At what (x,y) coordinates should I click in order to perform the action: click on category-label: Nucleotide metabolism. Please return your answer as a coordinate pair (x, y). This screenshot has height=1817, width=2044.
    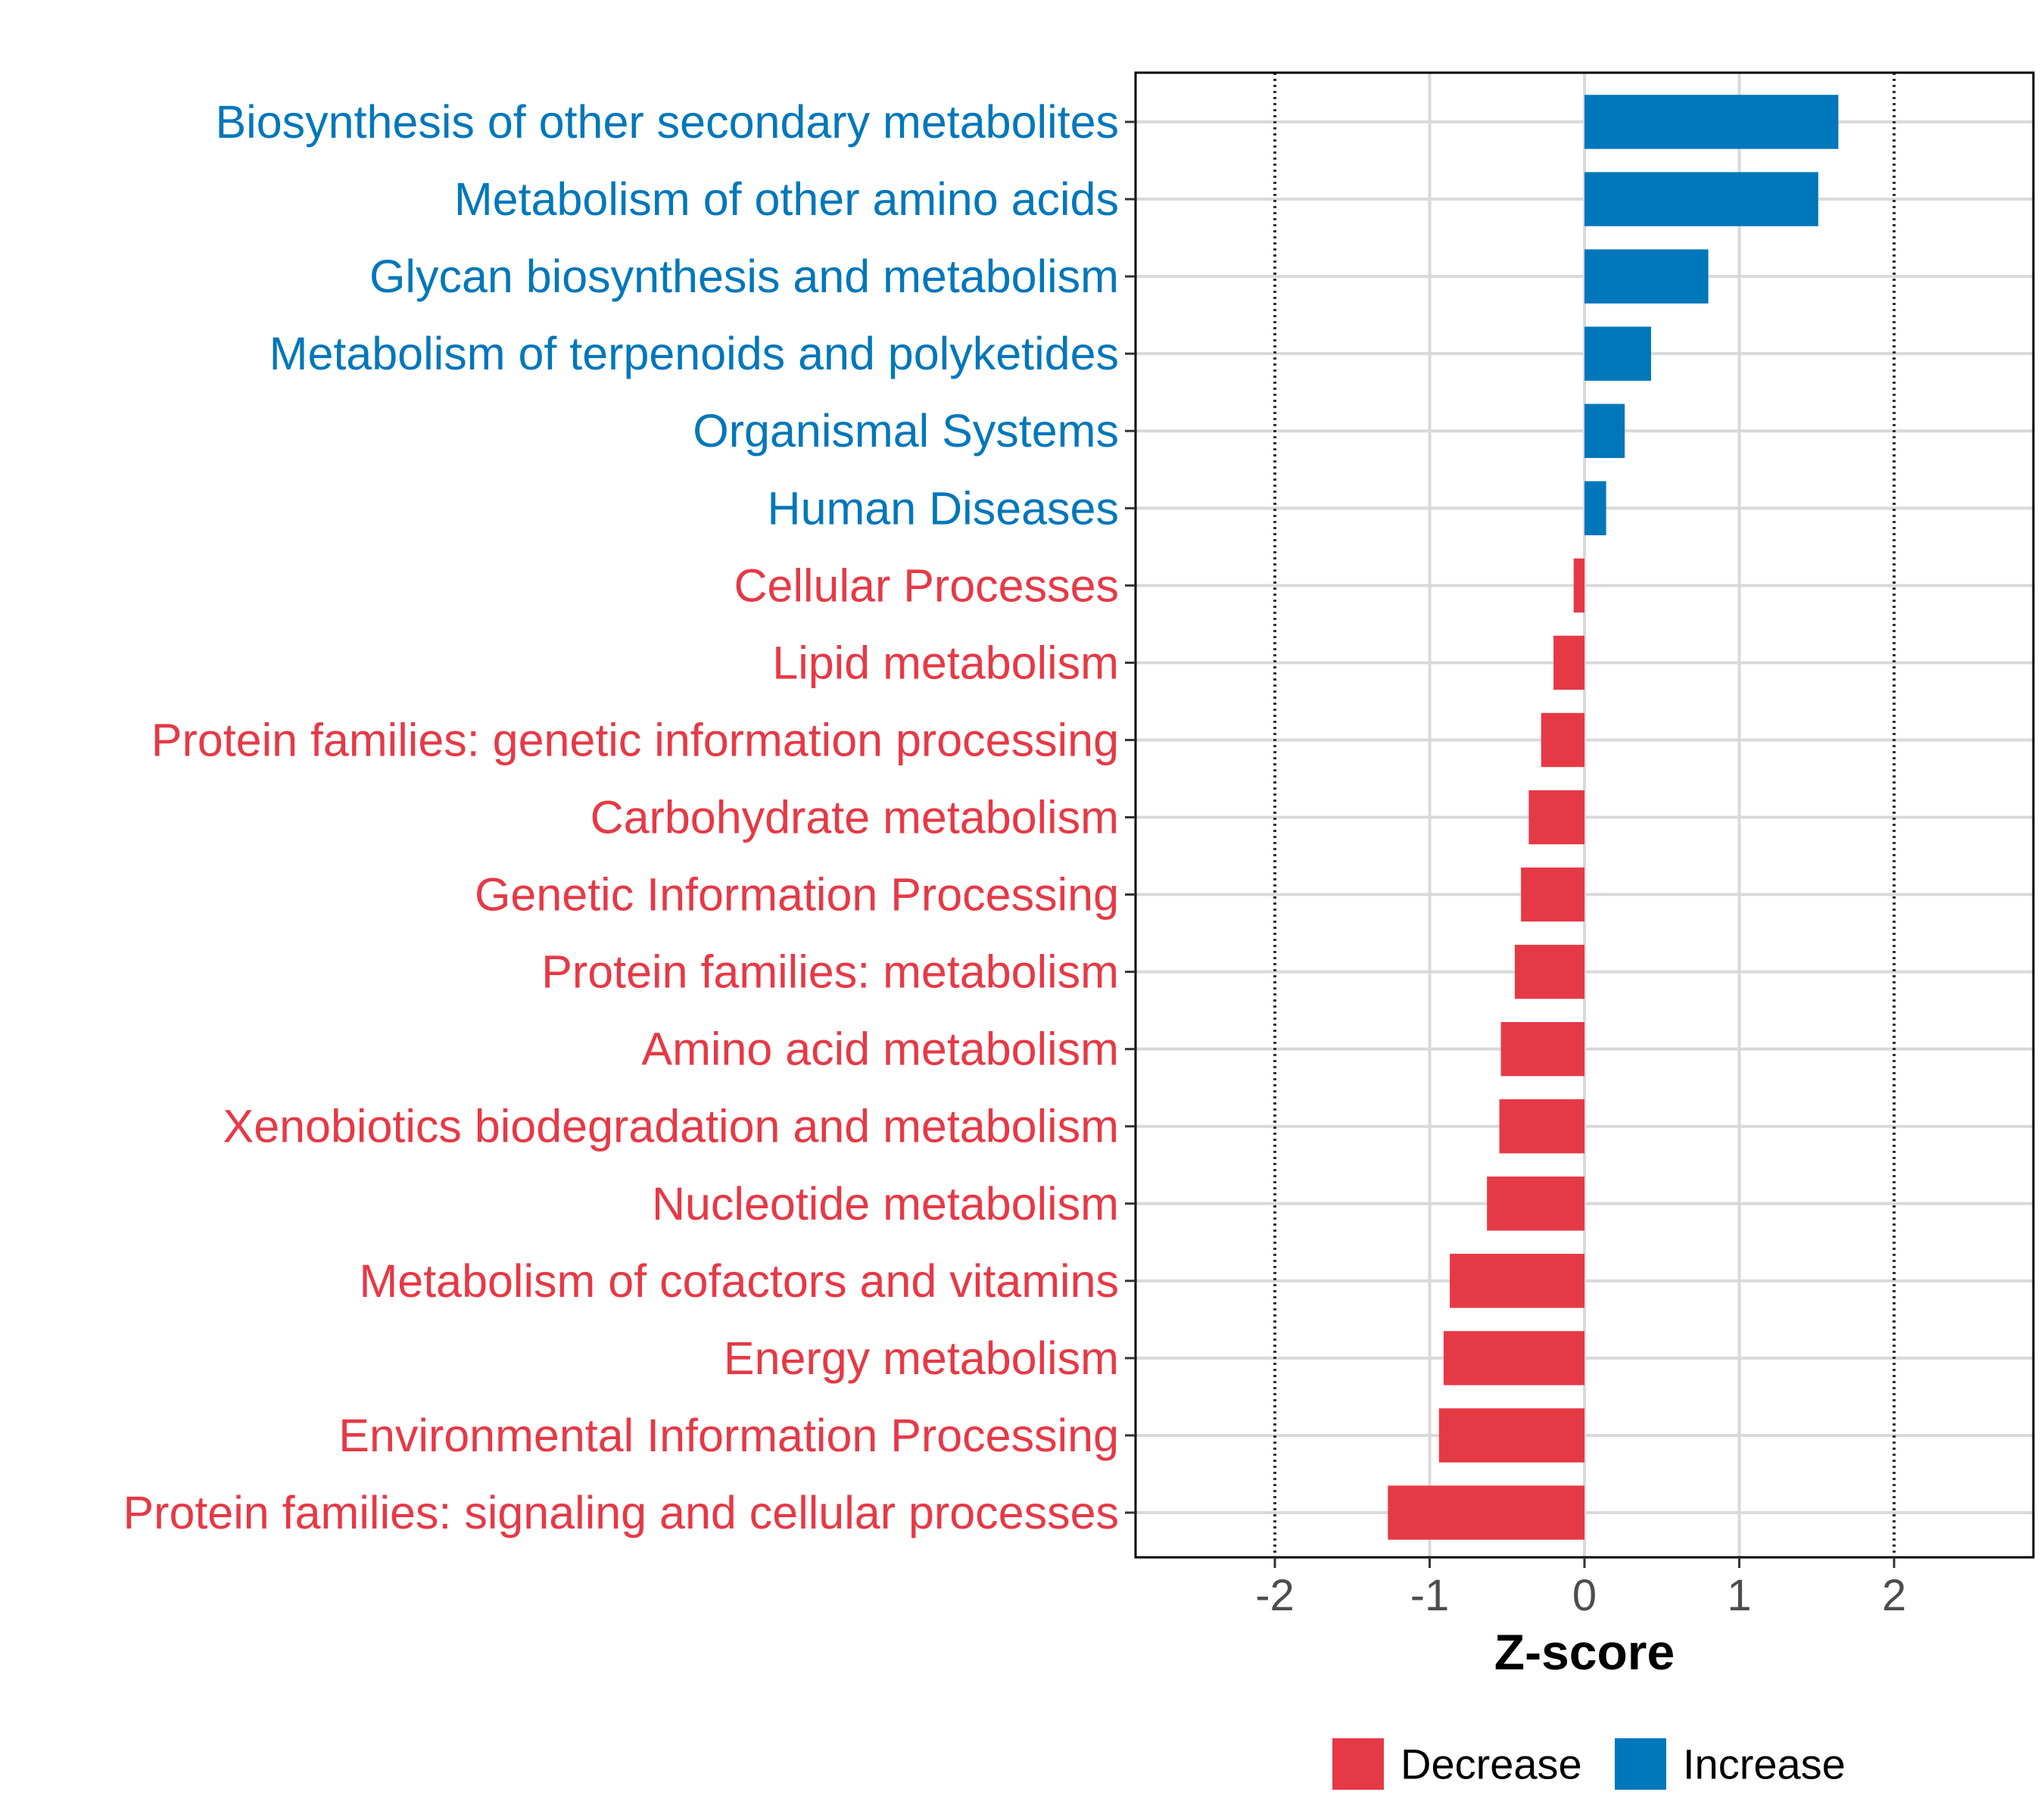
    Looking at the image, I should click on (885, 1204).